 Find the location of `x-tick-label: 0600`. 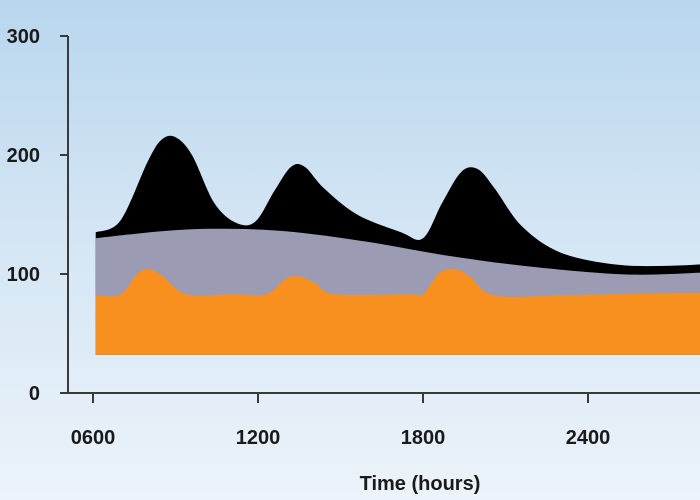

x-tick-label: 0600 is located at coordinates (93, 438).